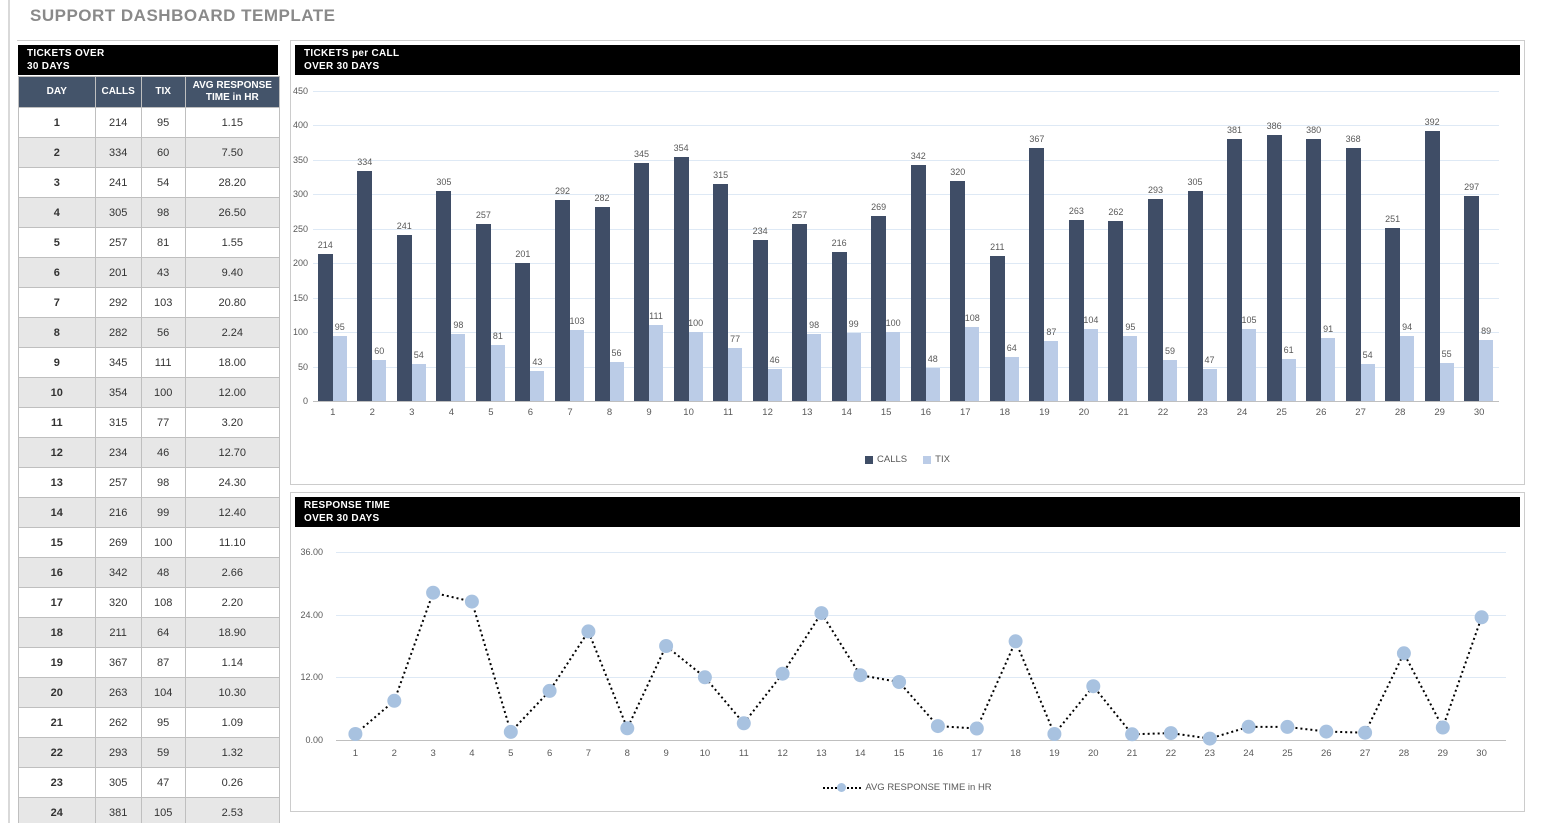 This screenshot has width=1541, height=823. Describe the element at coordinates (163, 752) in the screenshot. I see `cell-tix: 59` at that location.